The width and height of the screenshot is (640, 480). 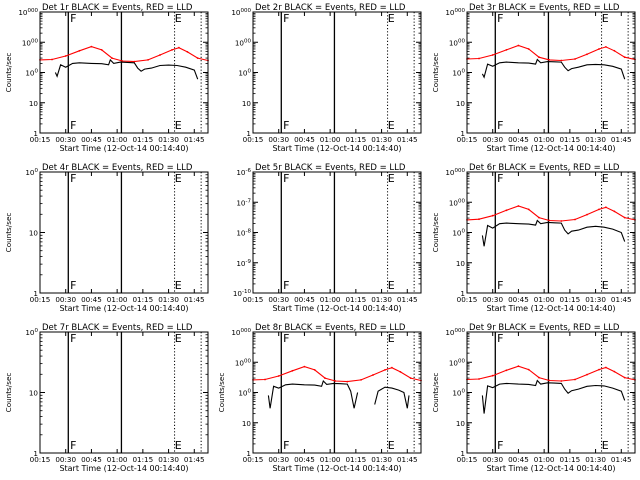 I want to click on panel-title: Det 7r BLACK = Events, RED = LLD, so click(x=117, y=328).